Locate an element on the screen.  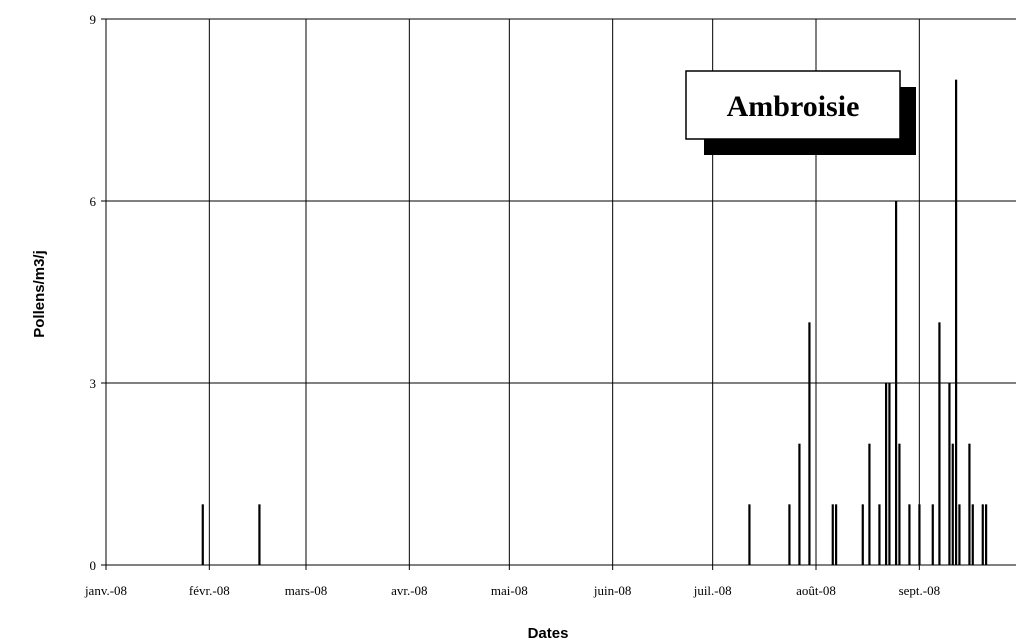
y-axis-title: Pollens/m3/j is located at coordinates (39, 294).